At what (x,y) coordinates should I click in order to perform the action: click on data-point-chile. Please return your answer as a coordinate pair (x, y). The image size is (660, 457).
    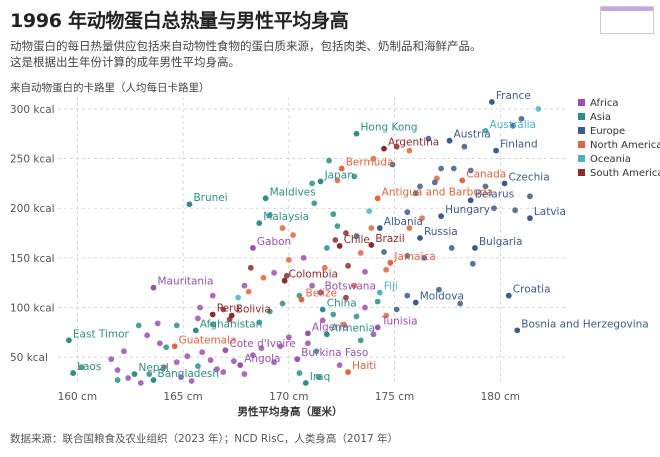
    Looking at the image, I should click on (339, 246).